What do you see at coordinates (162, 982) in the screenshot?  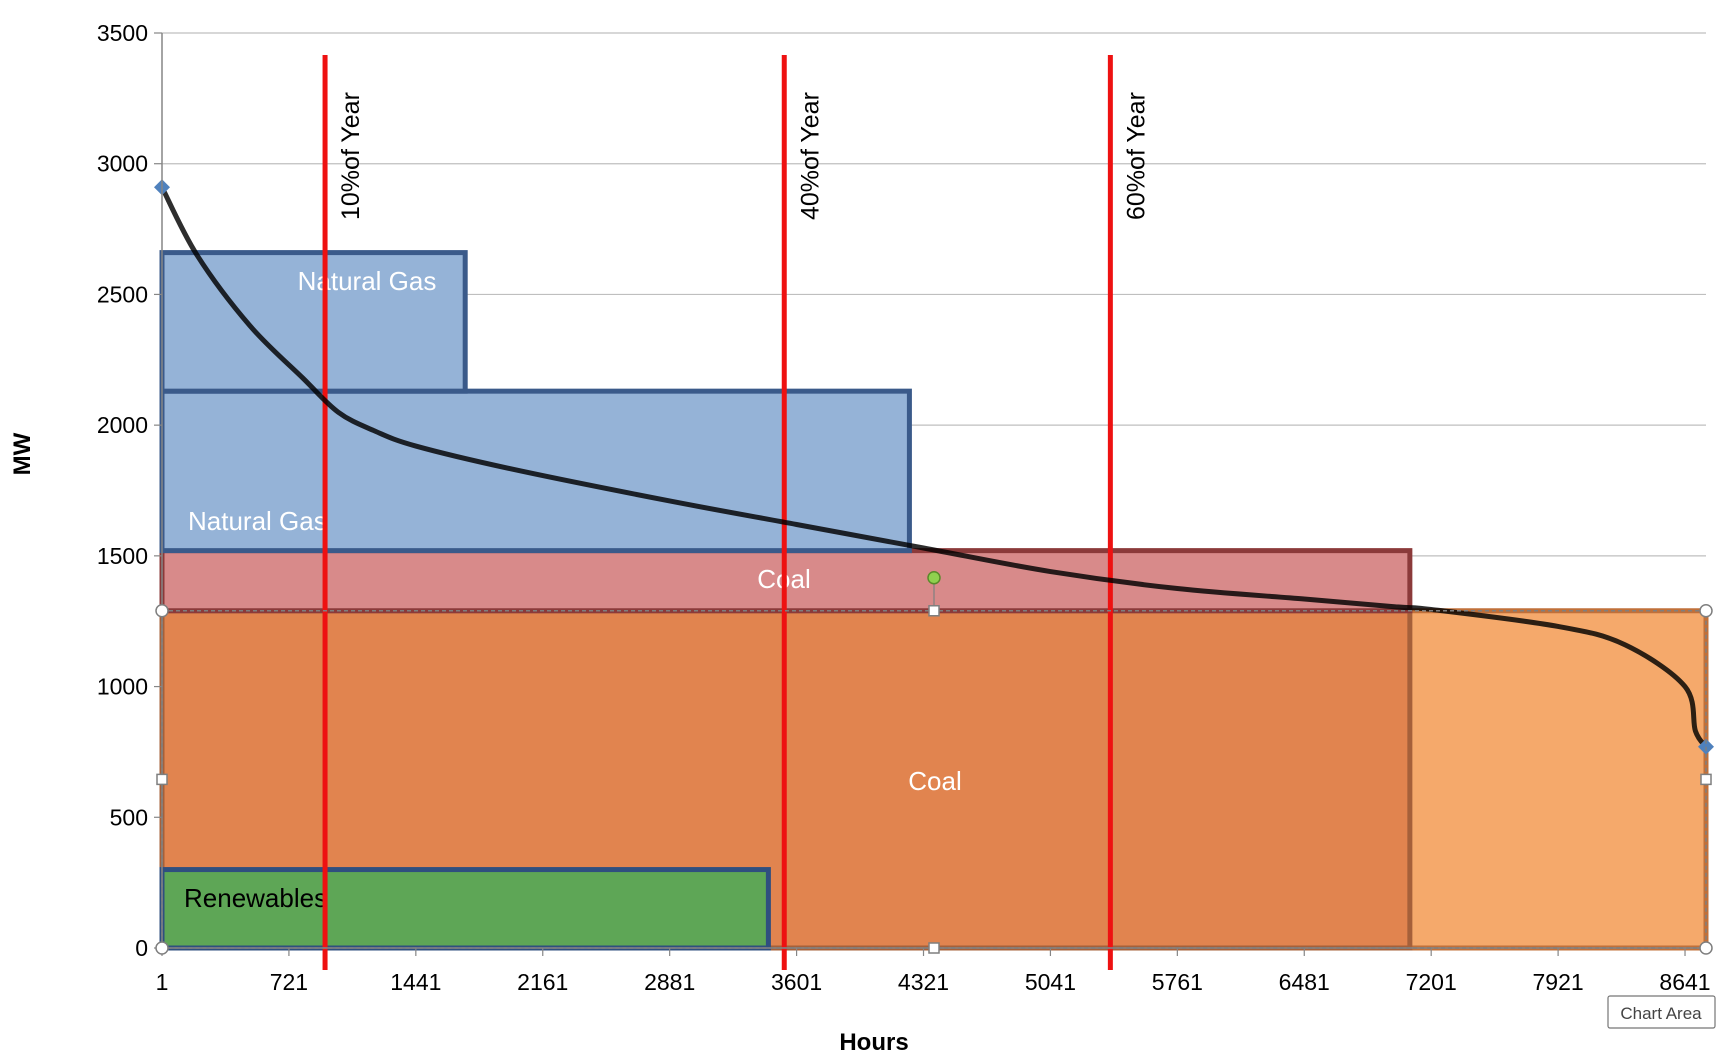 I see `x-tick-label: 1` at bounding box center [162, 982].